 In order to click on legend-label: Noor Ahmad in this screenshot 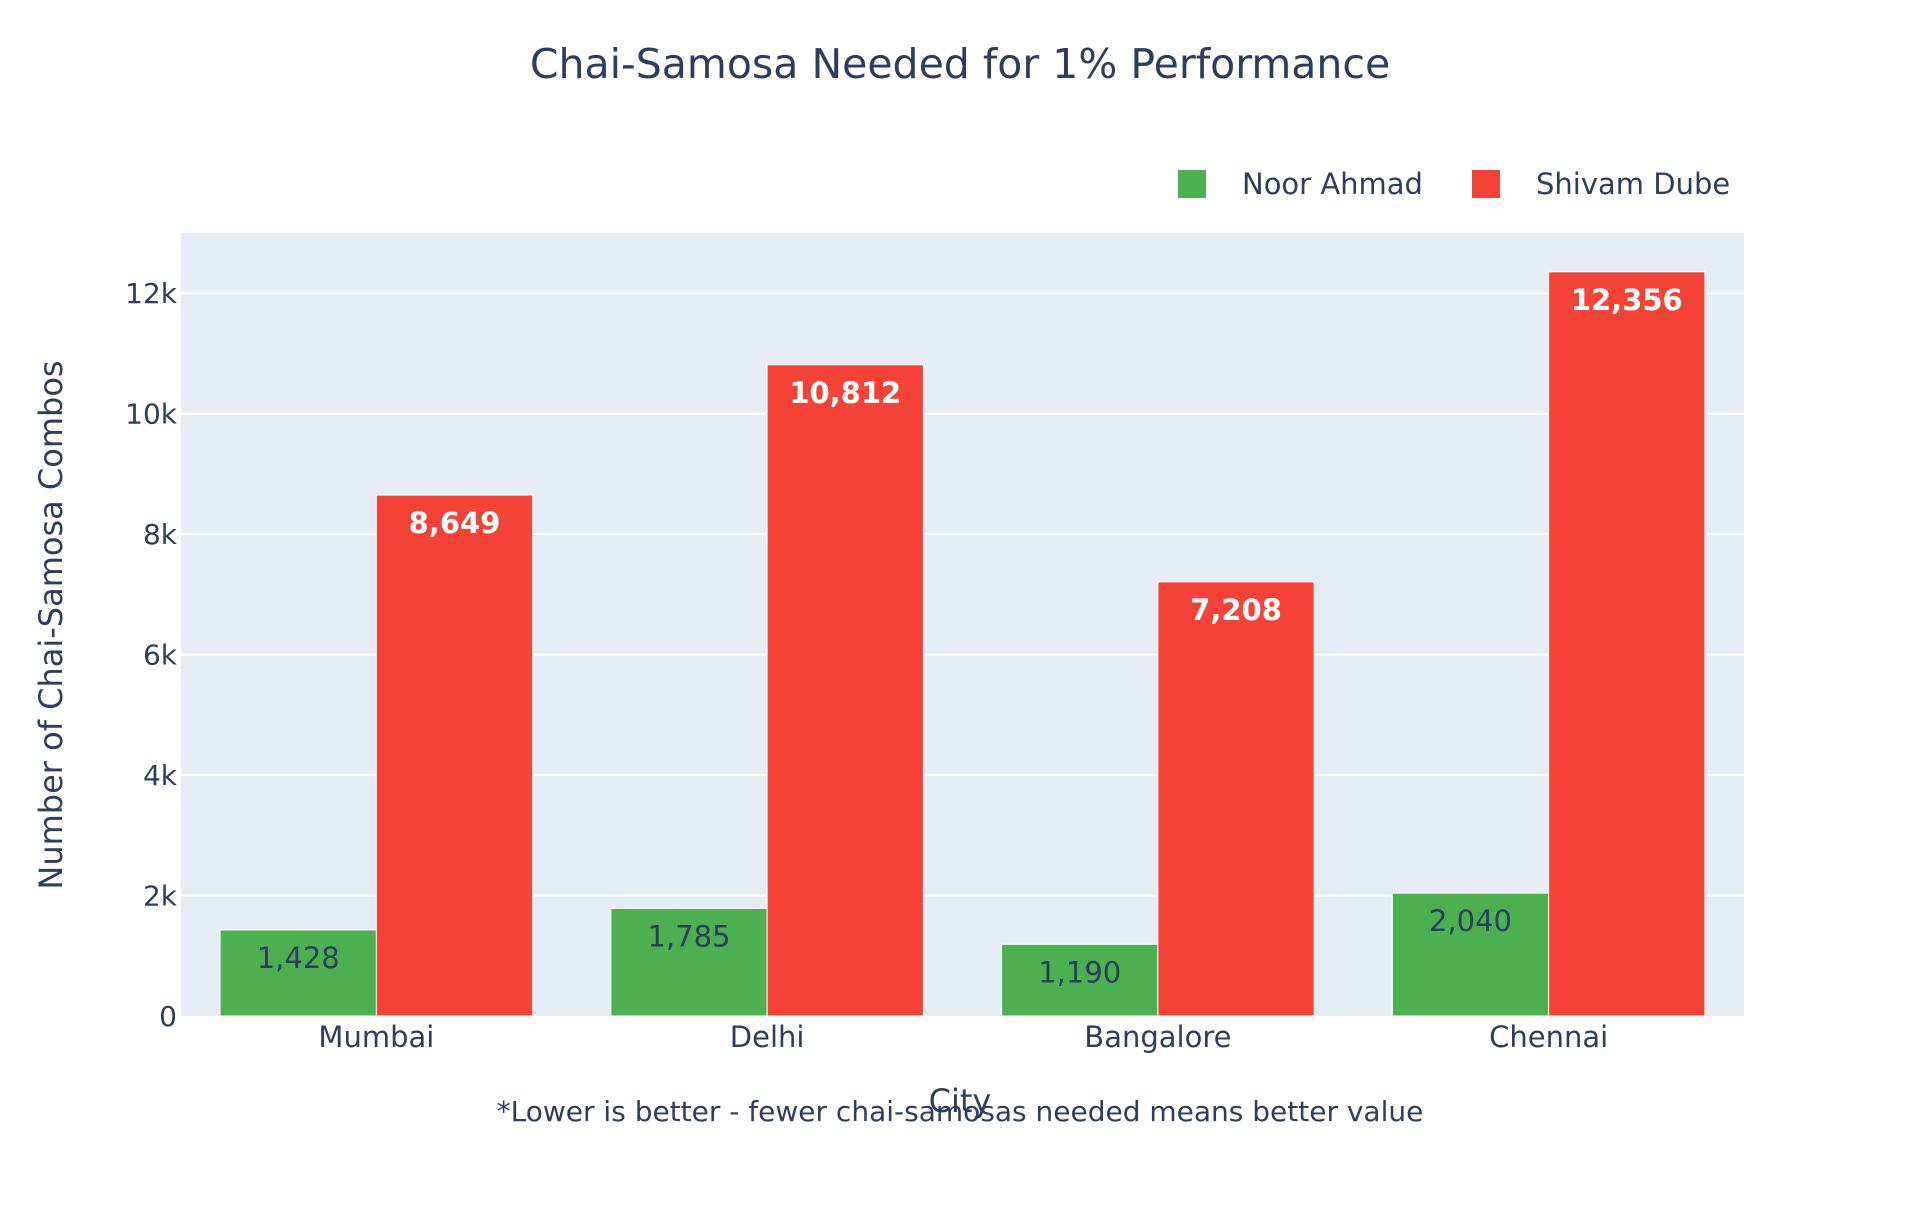, I will do `click(1332, 184)`.